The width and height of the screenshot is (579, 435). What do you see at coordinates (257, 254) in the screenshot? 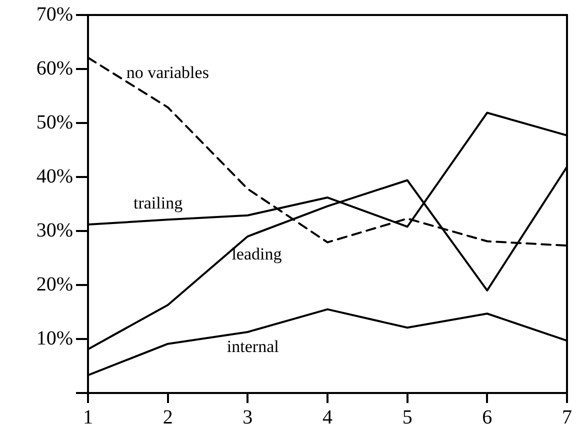
I see `series-label: leading` at bounding box center [257, 254].